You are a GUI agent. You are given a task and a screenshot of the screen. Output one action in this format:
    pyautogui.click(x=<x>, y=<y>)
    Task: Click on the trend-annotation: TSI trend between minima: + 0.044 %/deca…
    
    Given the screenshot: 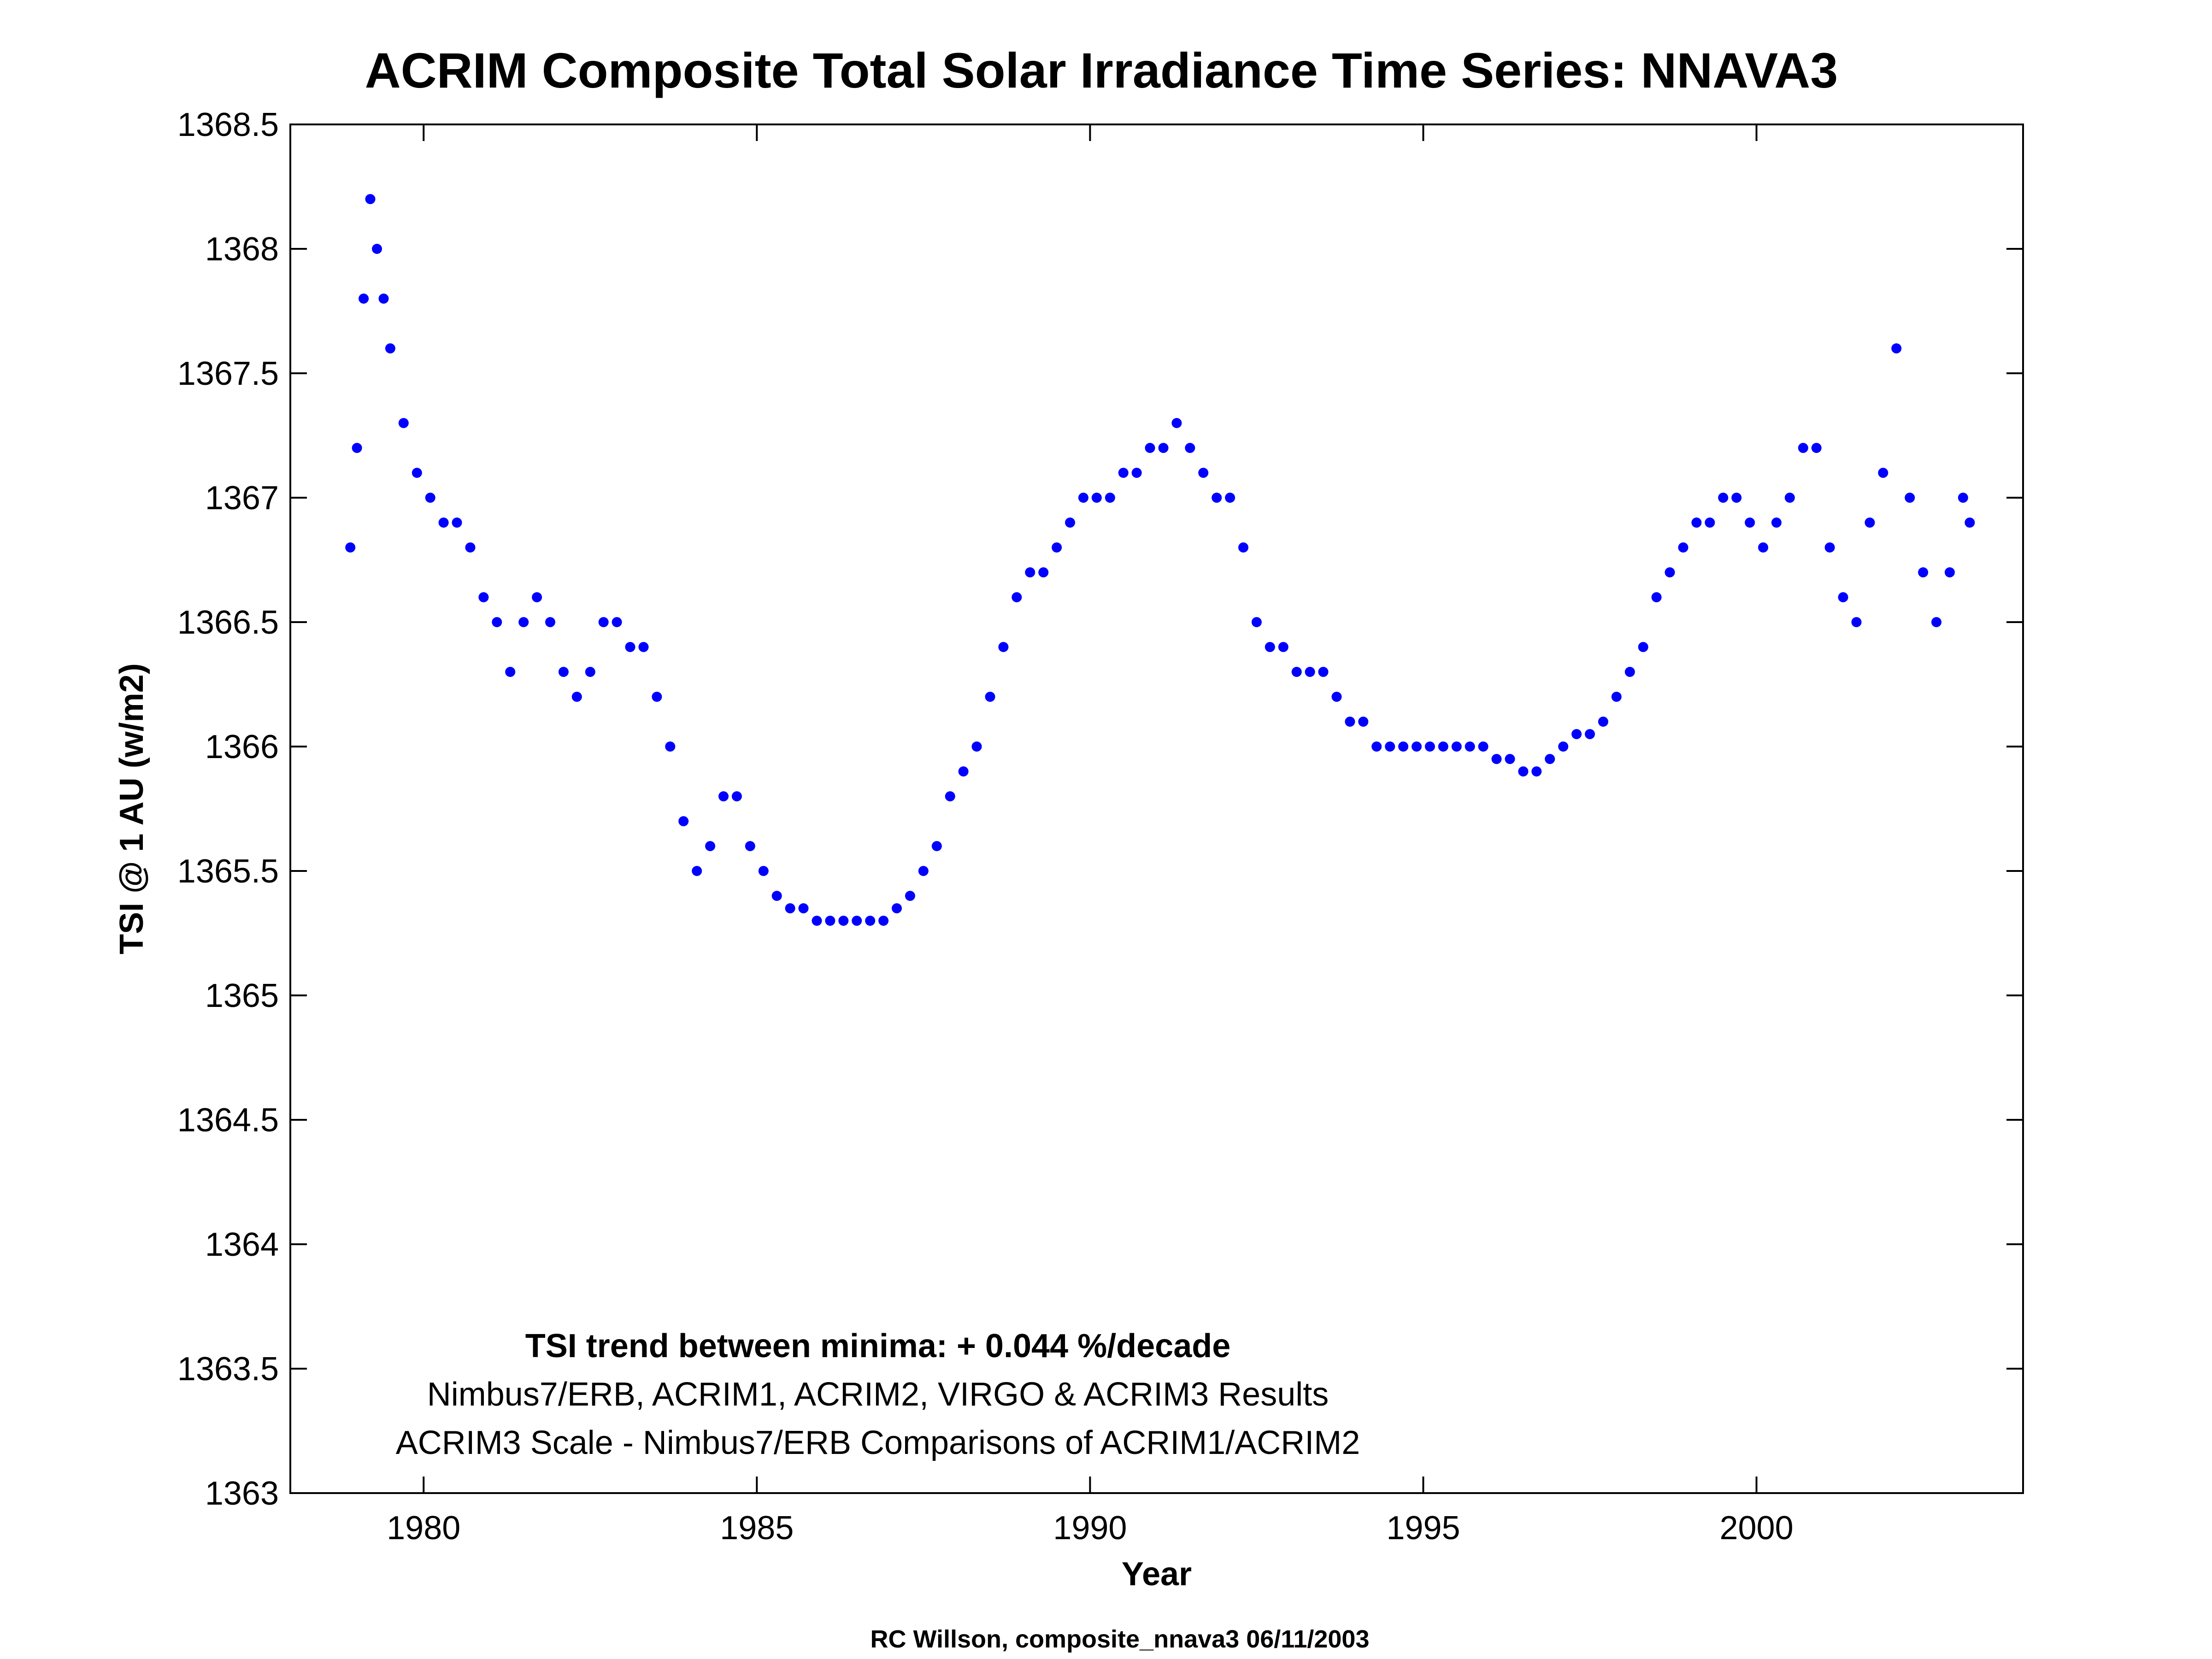 What is the action you would take?
    pyautogui.click(x=878, y=1346)
    